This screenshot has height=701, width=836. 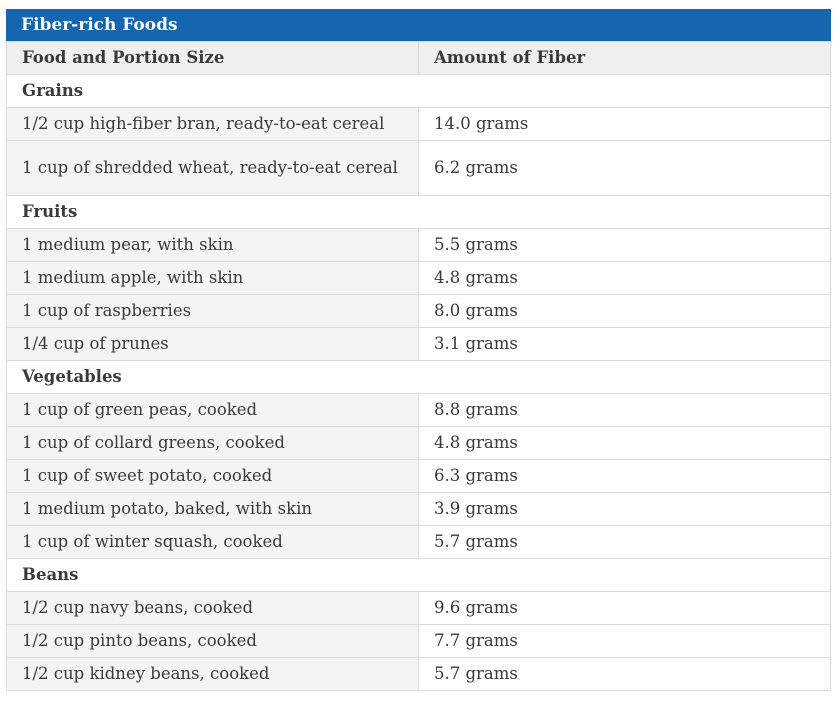 What do you see at coordinates (624, 58) in the screenshot?
I see `header-amount: Amount of Fiber` at bounding box center [624, 58].